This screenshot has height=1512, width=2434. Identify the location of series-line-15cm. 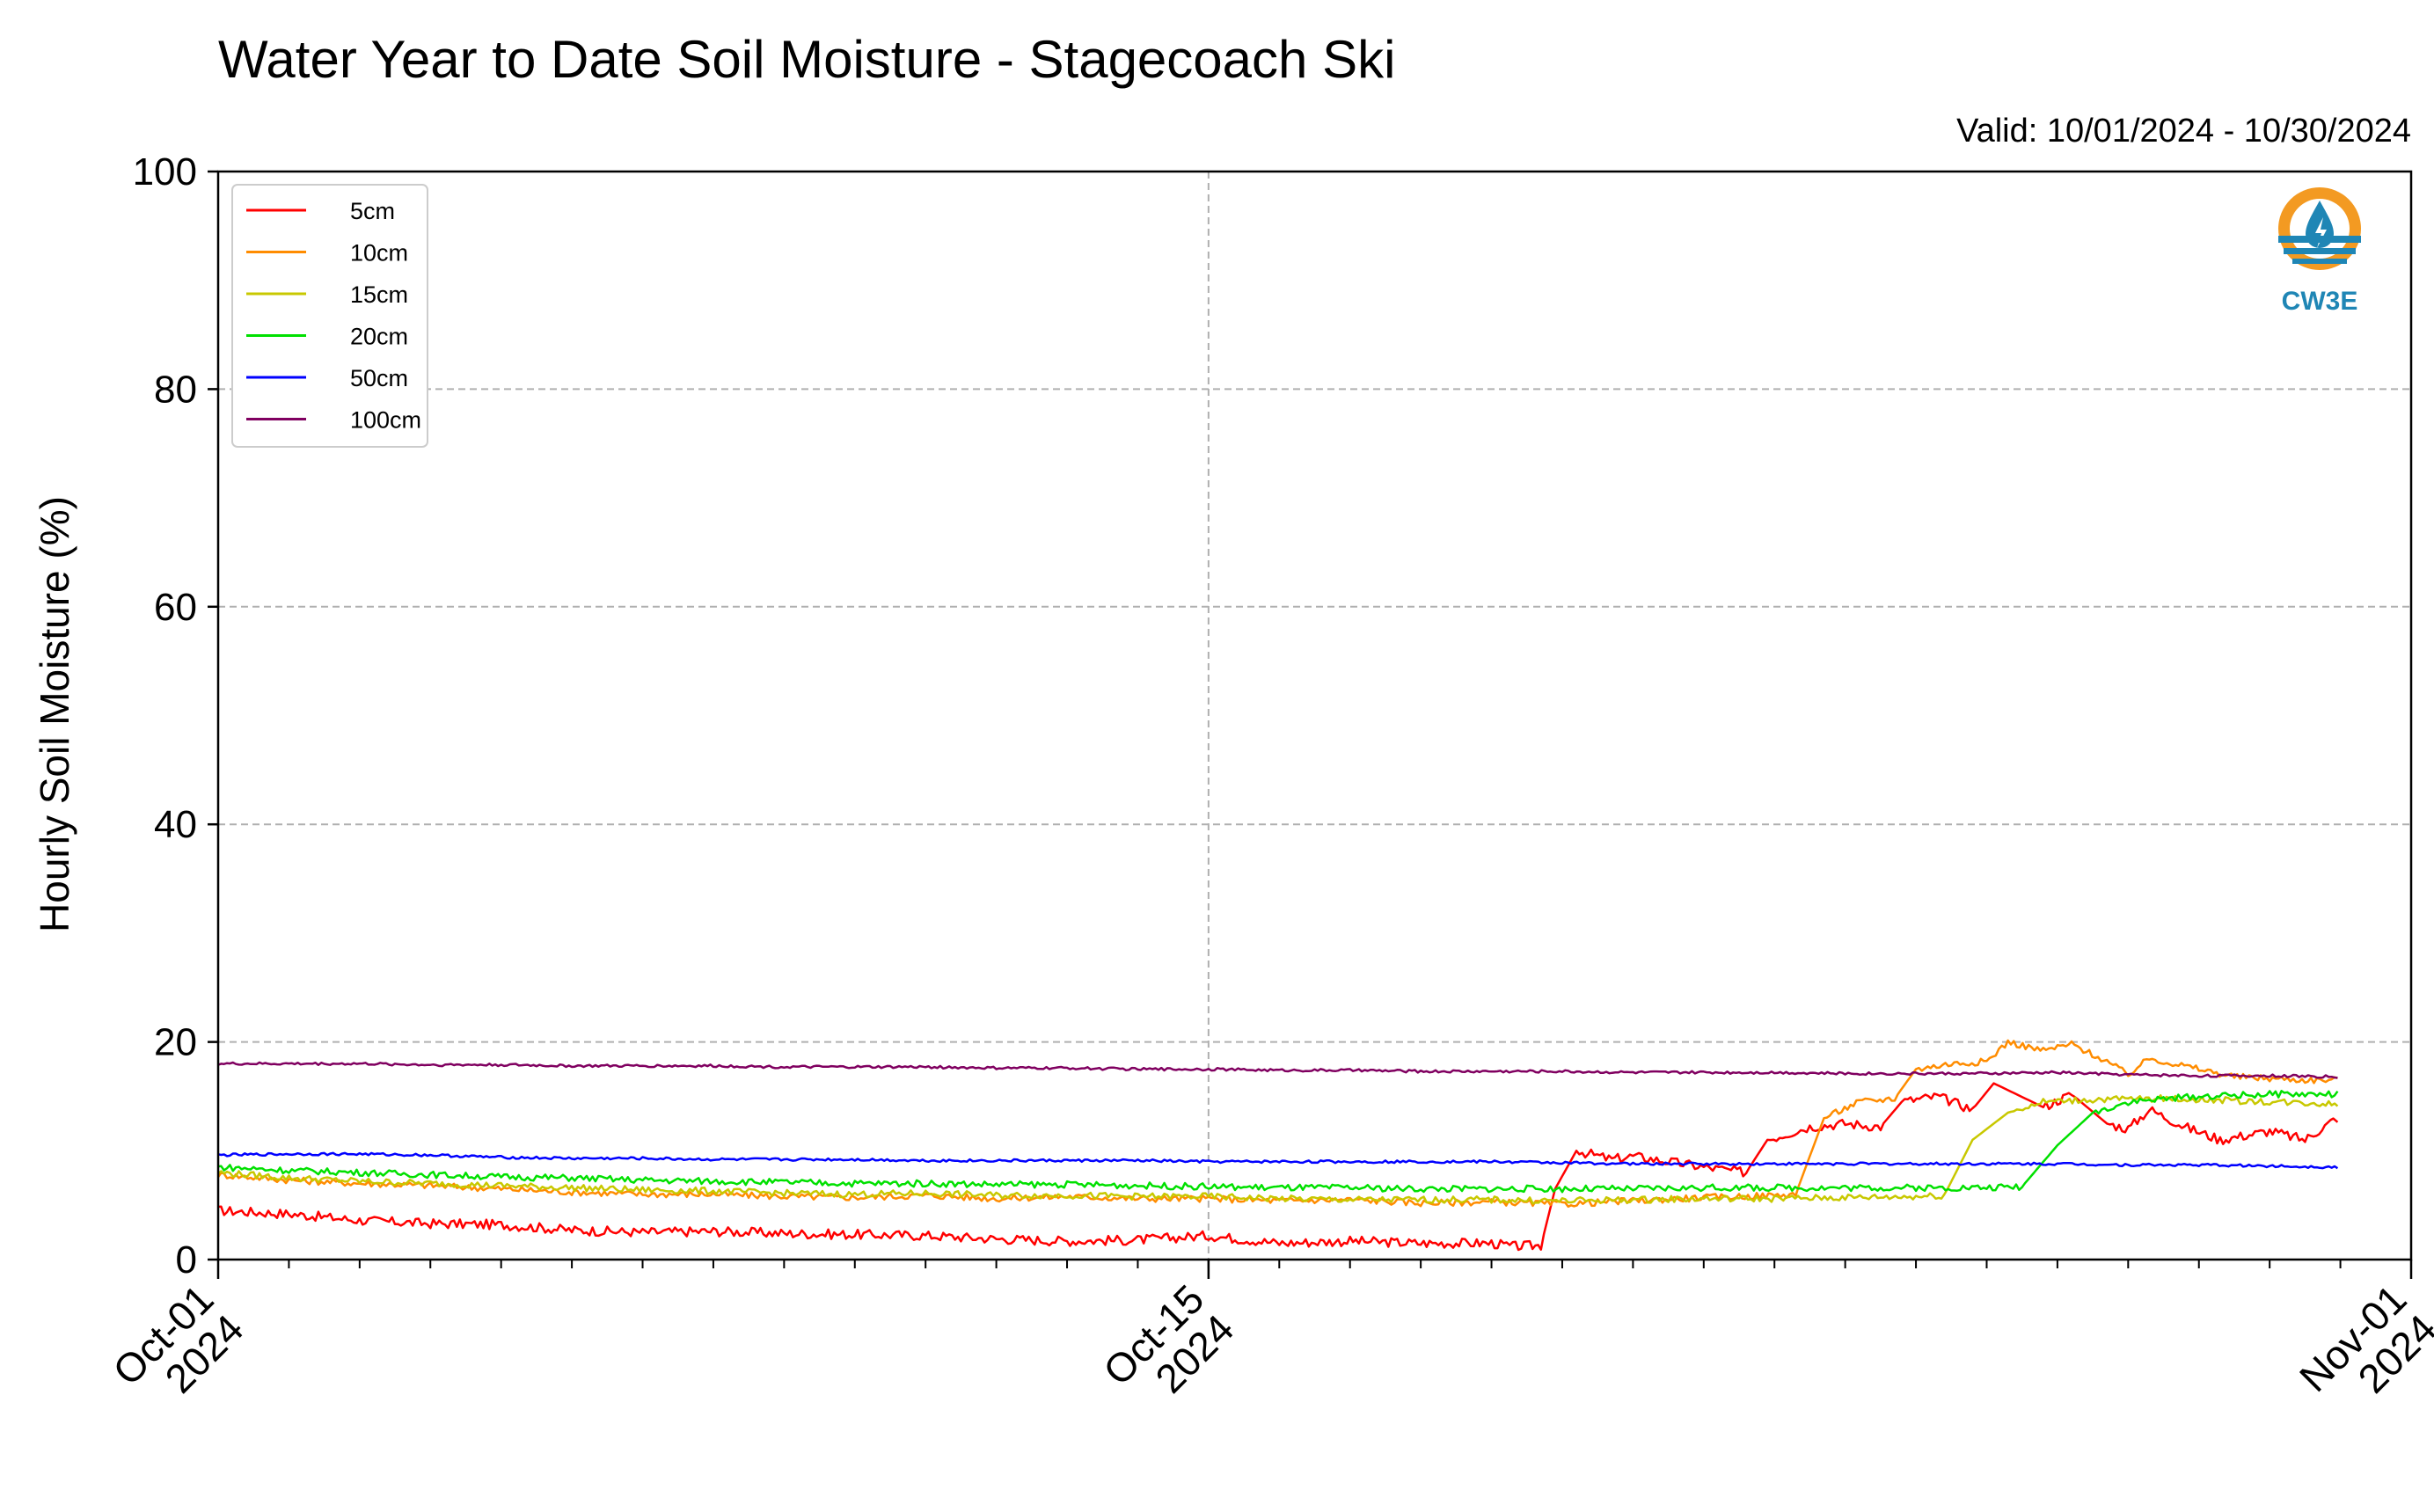
(1278, 1149).